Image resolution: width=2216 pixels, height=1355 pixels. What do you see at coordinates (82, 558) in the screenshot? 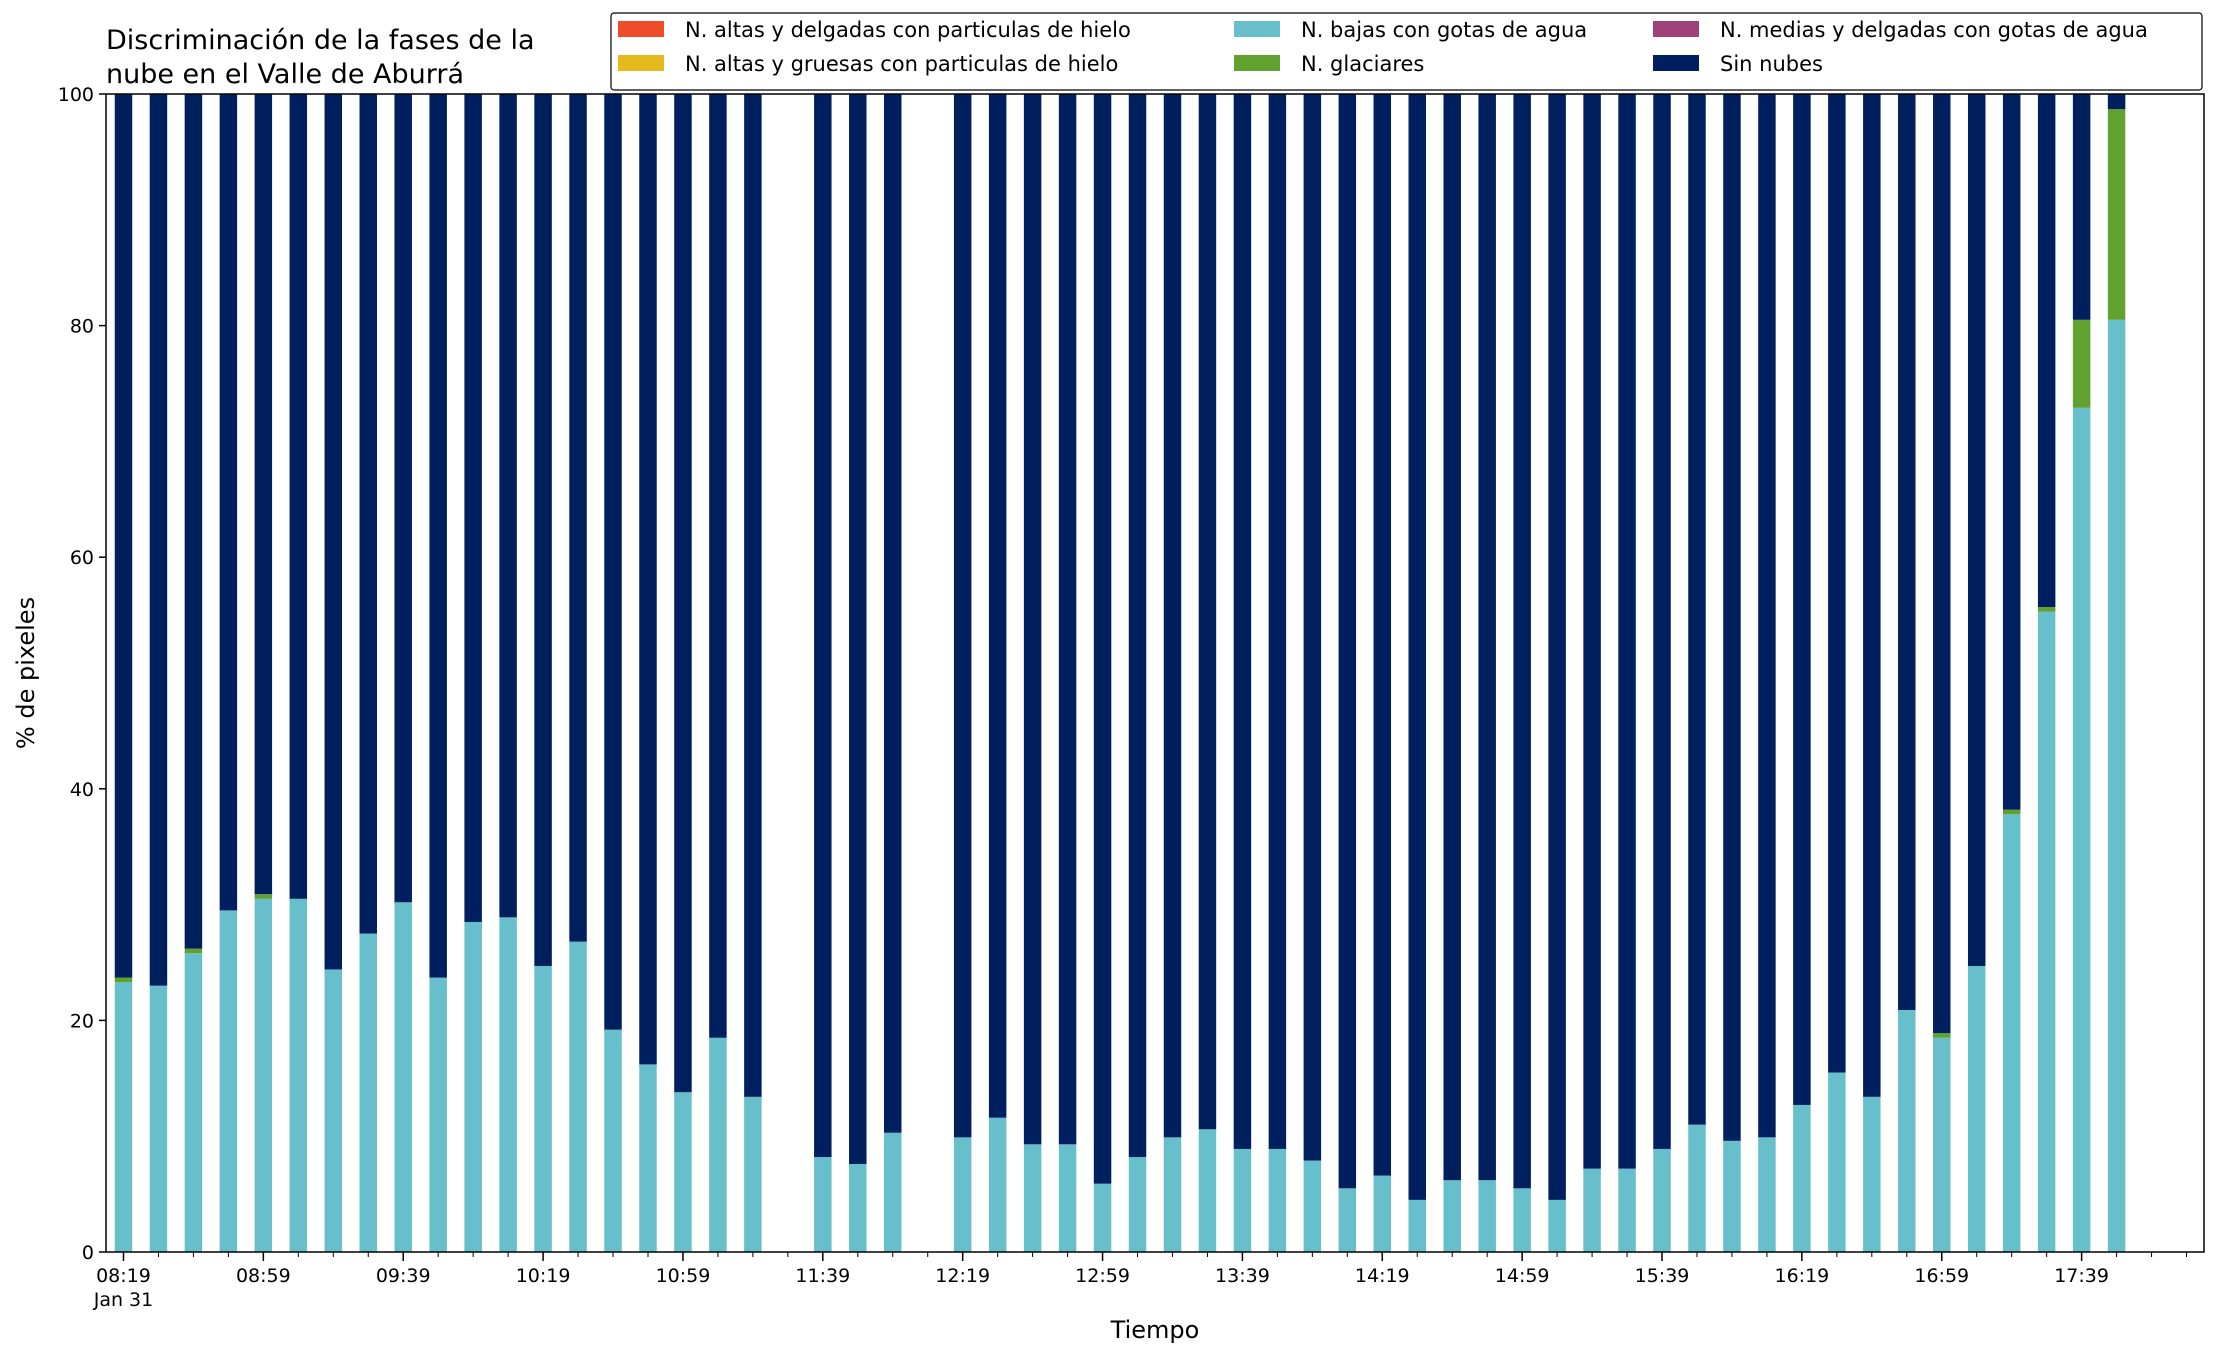
I see `y-tick-label-3: 60` at bounding box center [82, 558].